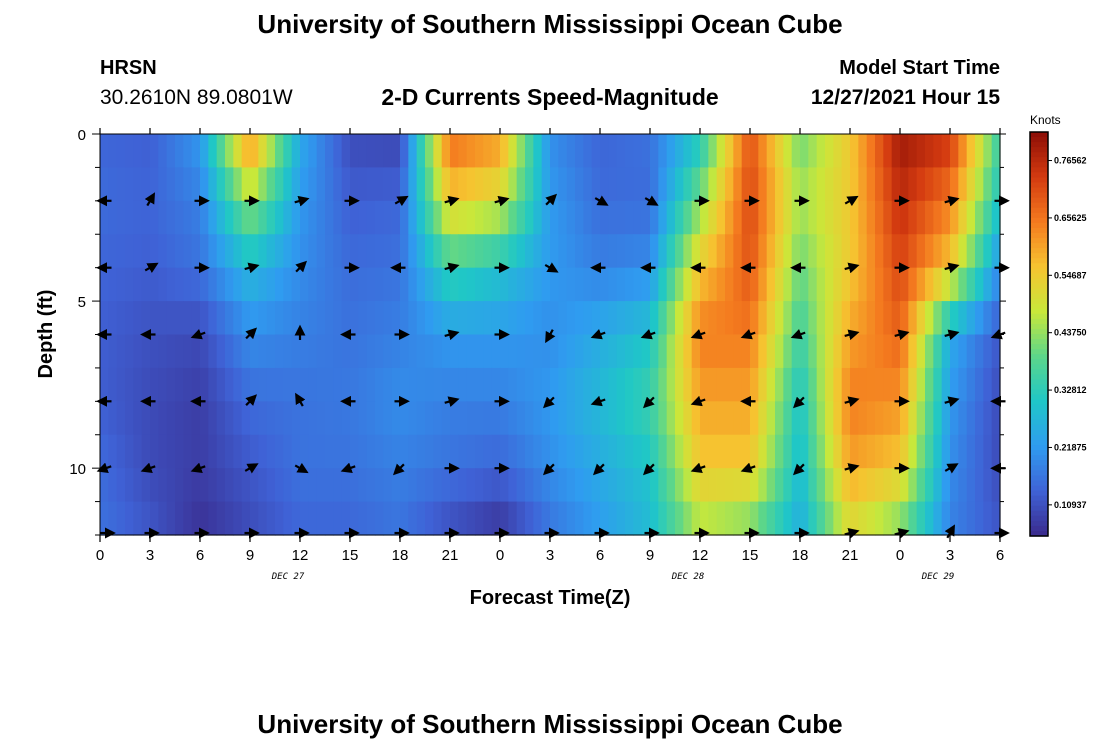 The width and height of the screenshot is (1100, 750). What do you see at coordinates (82, 135) in the screenshot?
I see `y-tick-label: 0` at bounding box center [82, 135].